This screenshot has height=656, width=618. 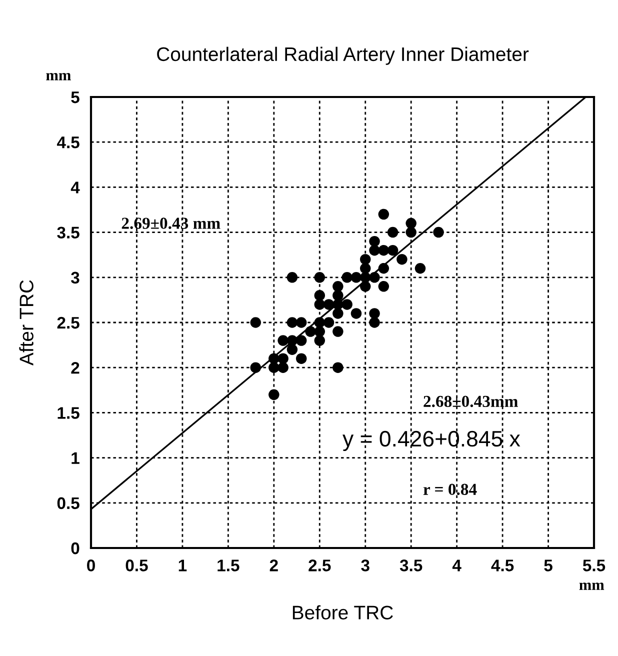 What do you see at coordinates (274, 566) in the screenshot?
I see `x-tick-label: 2` at bounding box center [274, 566].